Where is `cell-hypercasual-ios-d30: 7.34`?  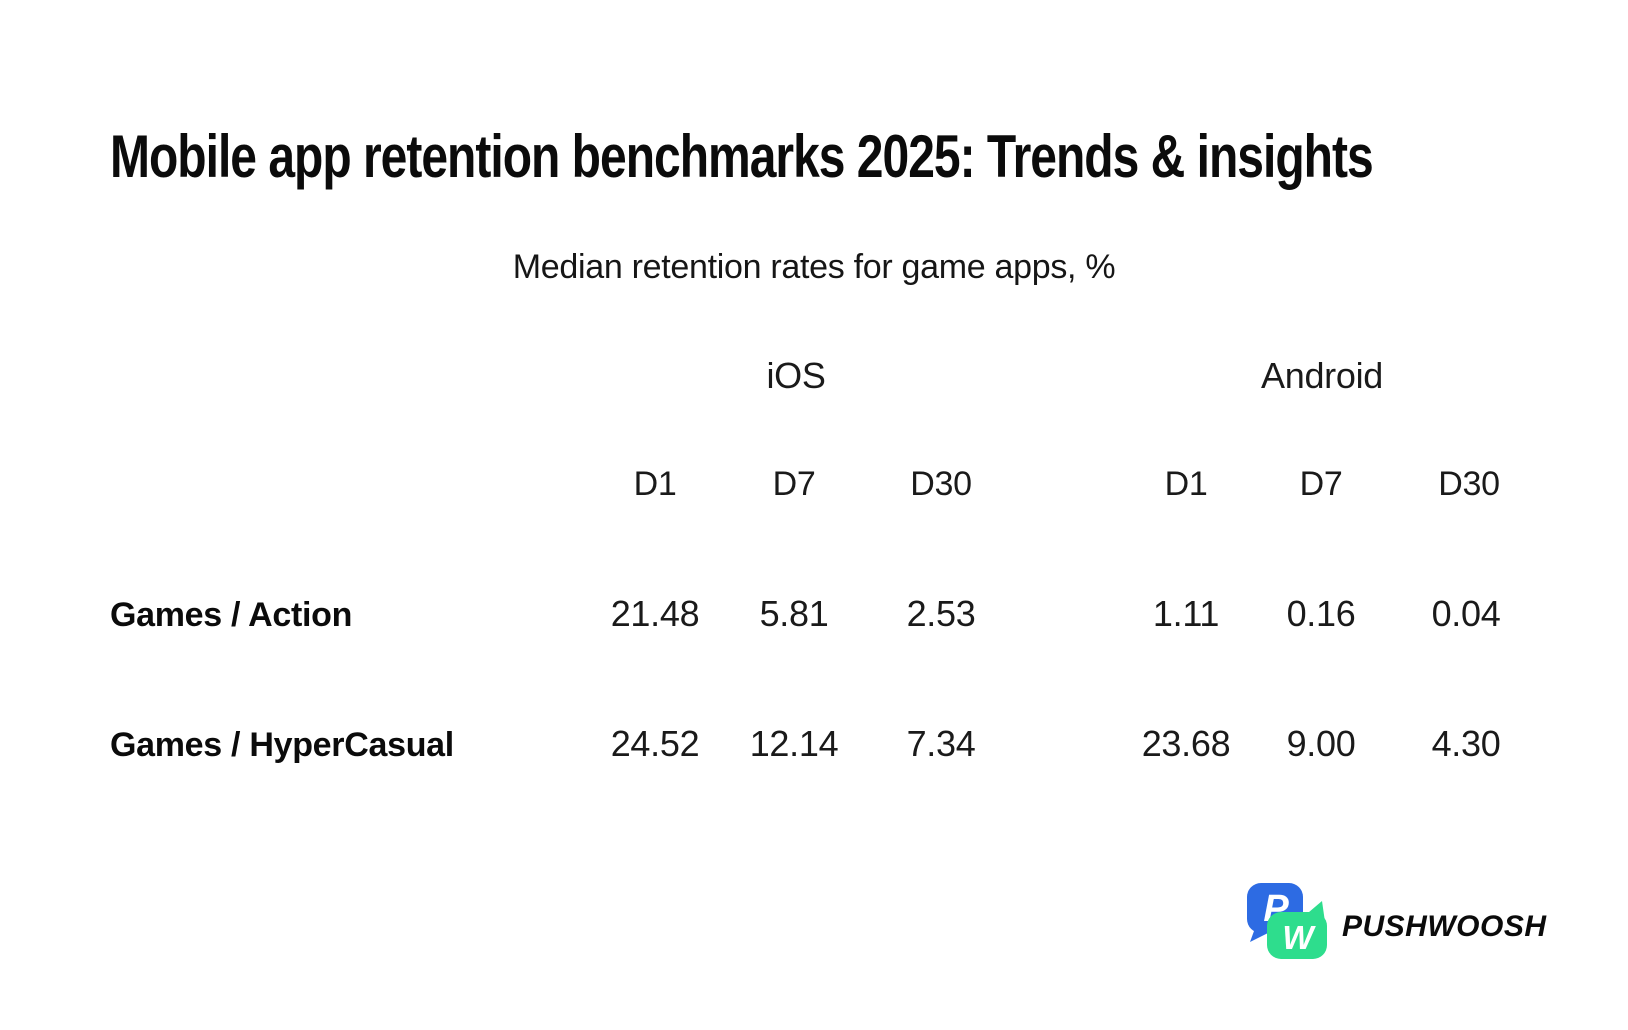 cell-hypercasual-ios-d30: 7.34 is located at coordinates (941, 743).